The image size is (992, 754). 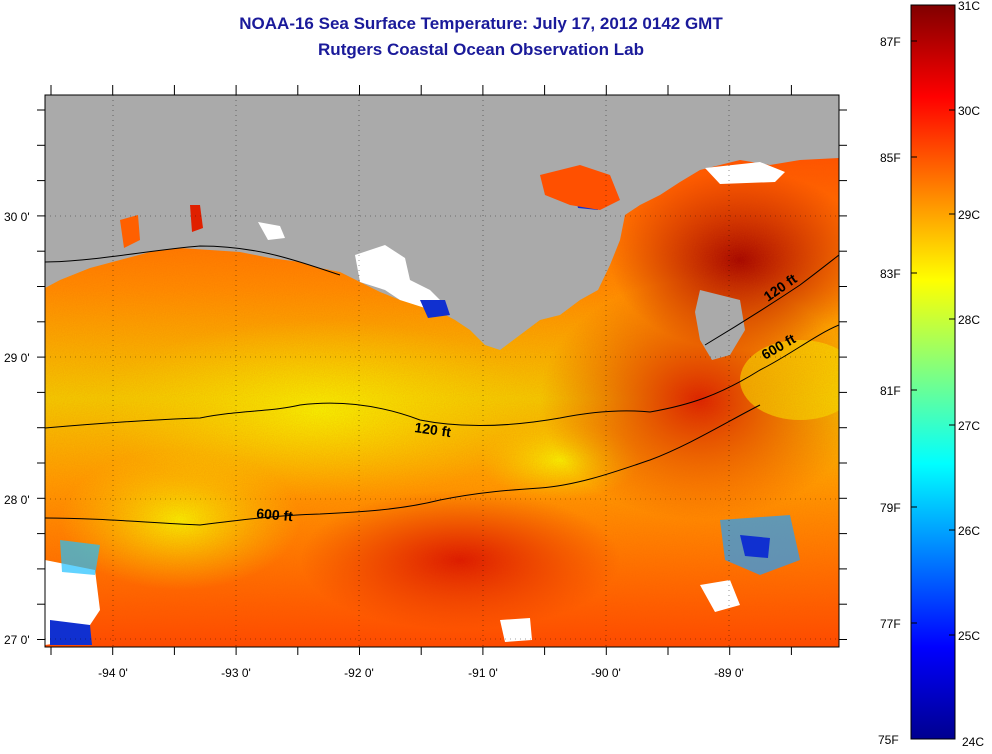 What do you see at coordinates (969, 426) in the screenshot?
I see `colorbar-celsius-label: 27C` at bounding box center [969, 426].